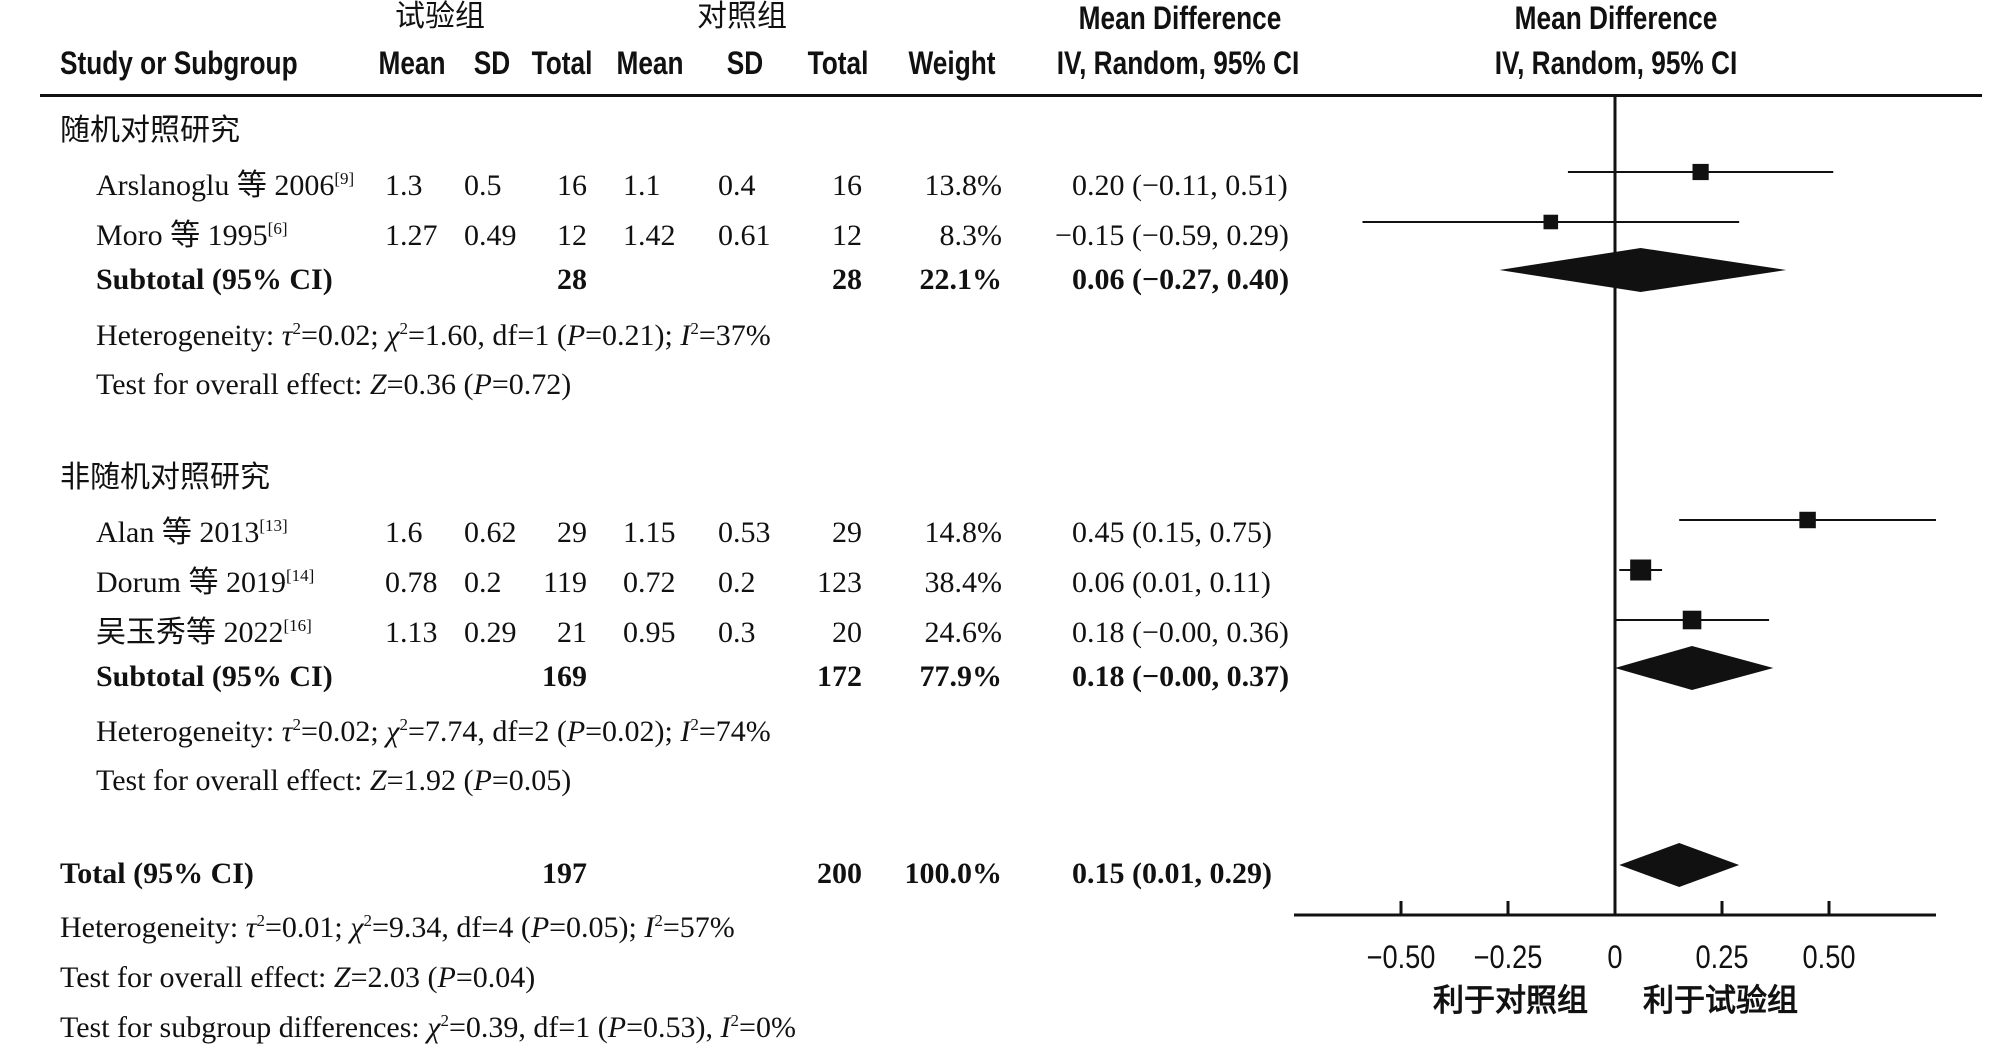 The width and height of the screenshot is (2008, 1045). I want to click on overall-effect-text: Test for overall effect: Z=1.92 (P=0.05), so click(334, 780).